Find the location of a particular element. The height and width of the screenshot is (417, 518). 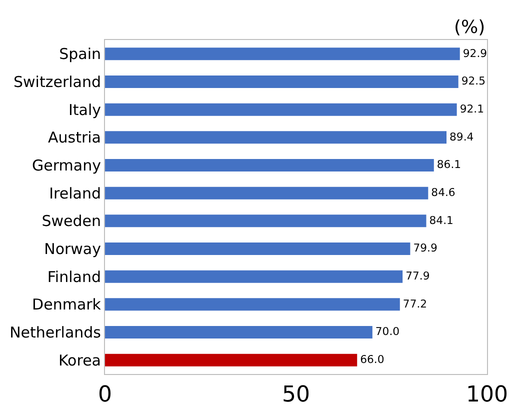

data-label: 86.1 is located at coordinates (449, 165).